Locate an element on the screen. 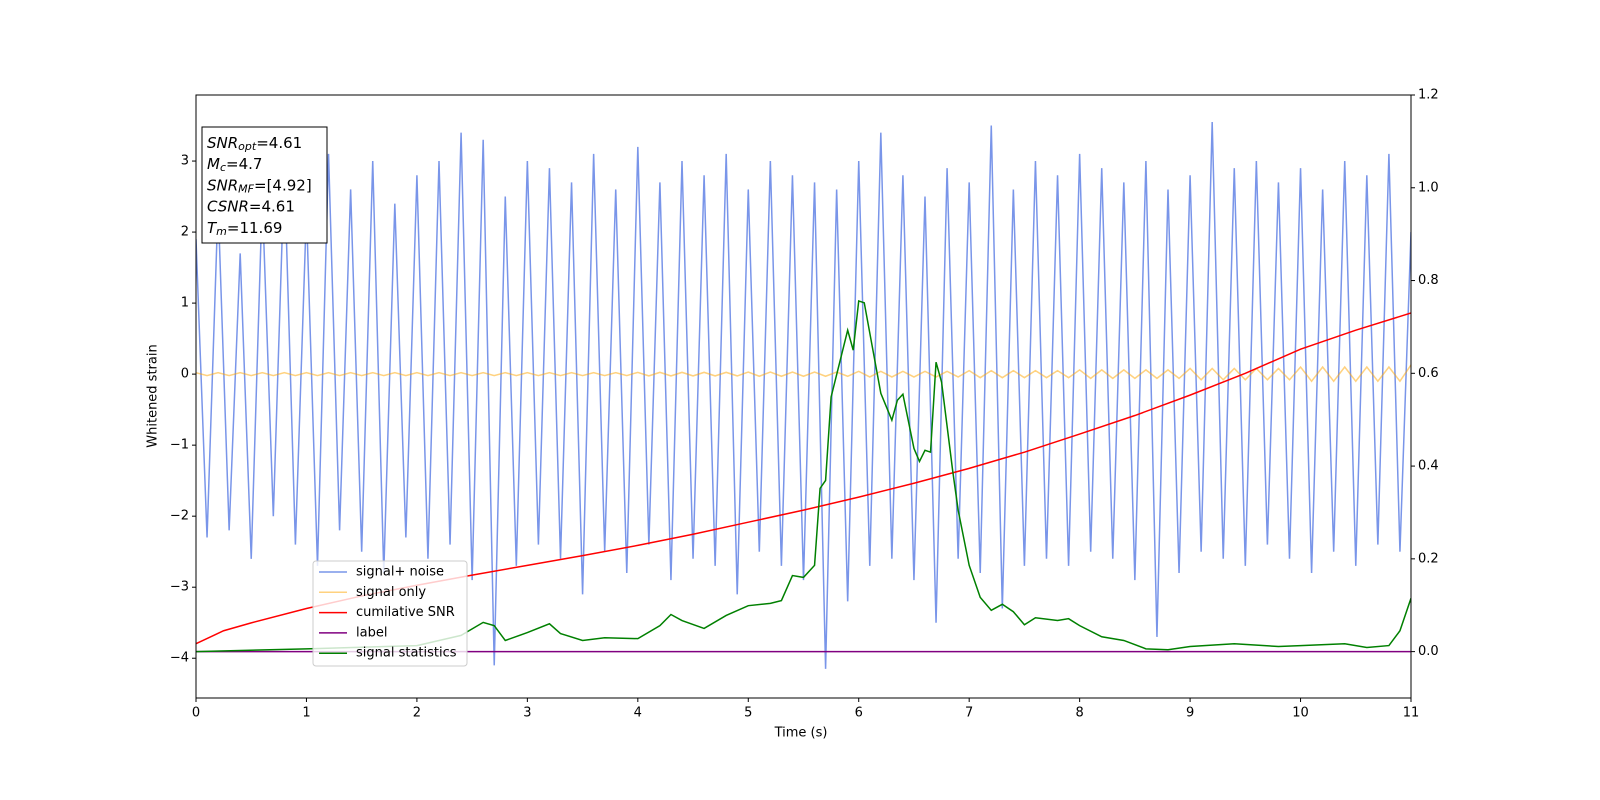  legend-label: cumilative SNR is located at coordinates (405, 612).